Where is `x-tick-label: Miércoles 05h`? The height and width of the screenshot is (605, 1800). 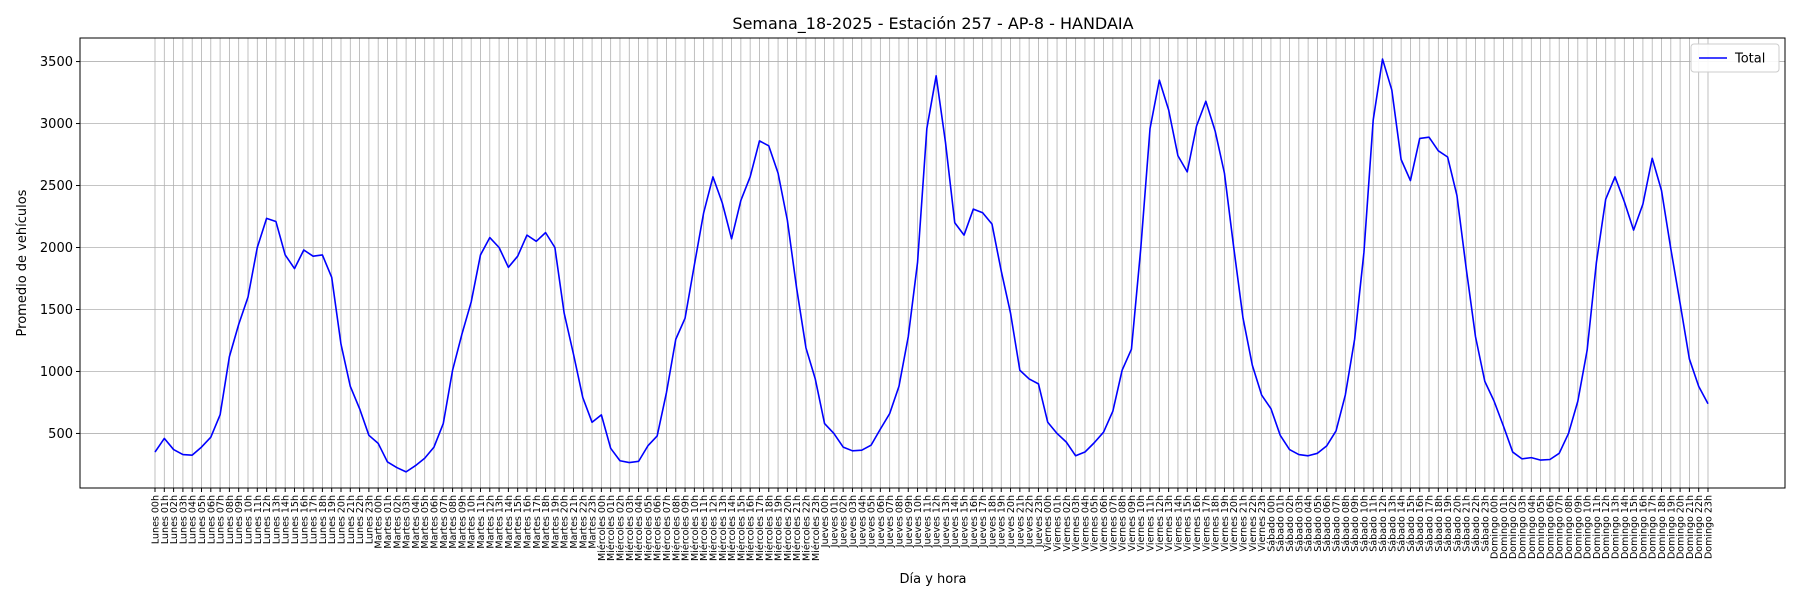 x-tick-label: Miércoles 05h is located at coordinates (648, 528).